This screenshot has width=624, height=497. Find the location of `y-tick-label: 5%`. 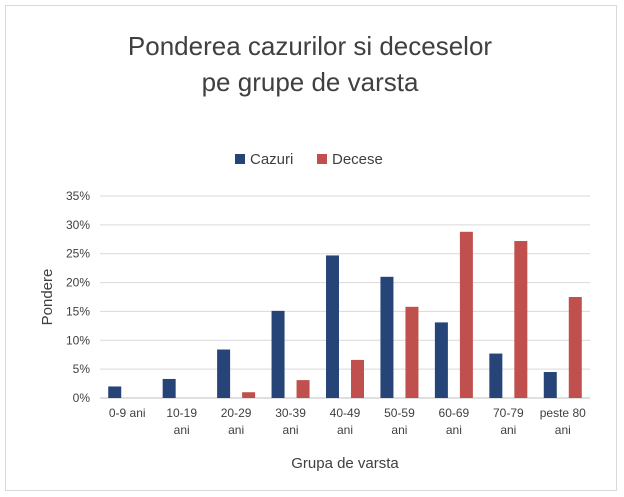

y-tick-label: 5% is located at coordinates (82, 369).